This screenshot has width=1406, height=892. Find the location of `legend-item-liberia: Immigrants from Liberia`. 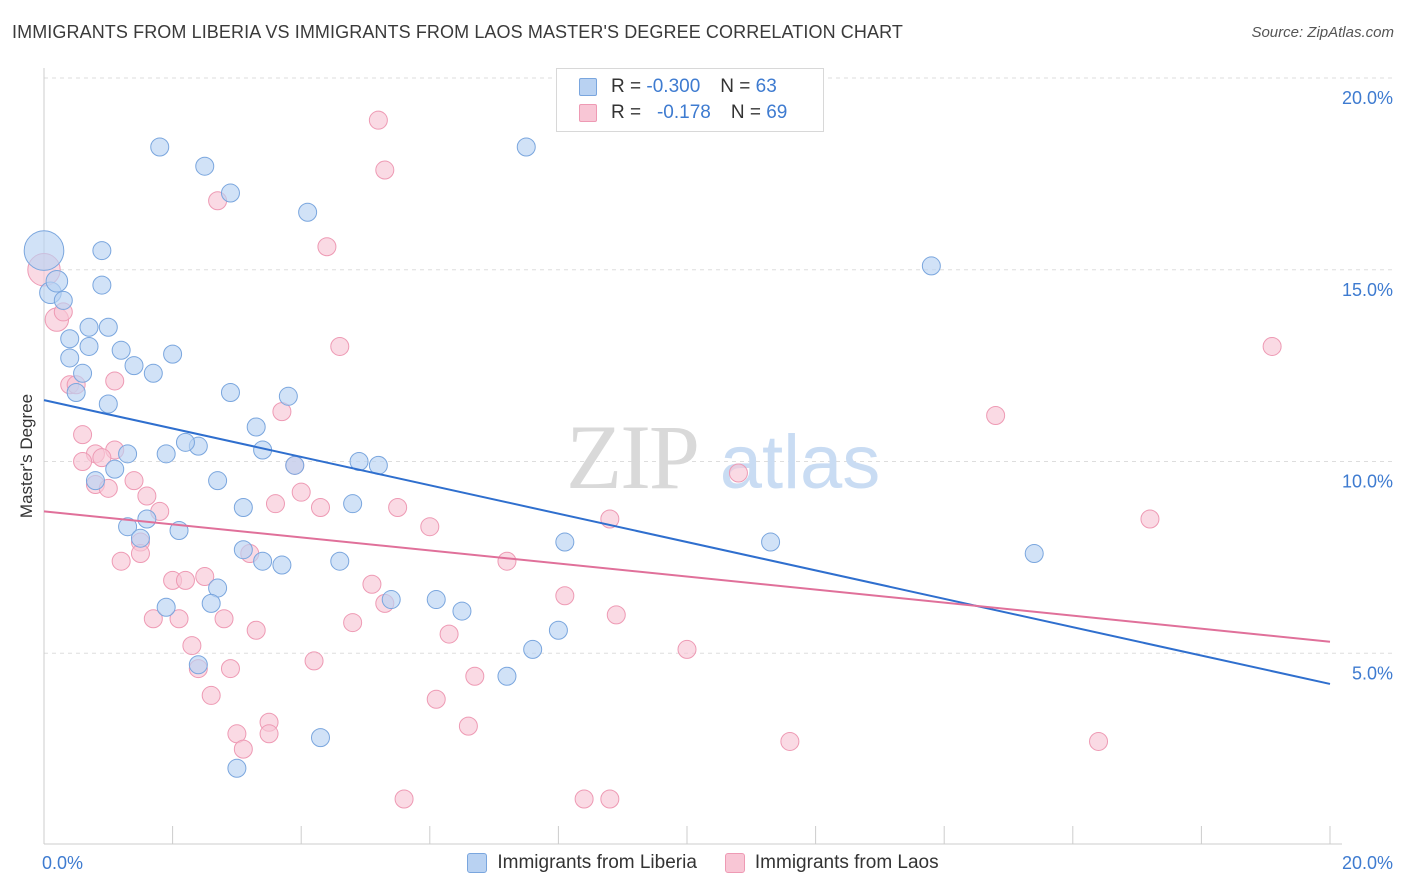

legend-item-liberia: Immigrants from Liberia is located at coordinates (582, 863).